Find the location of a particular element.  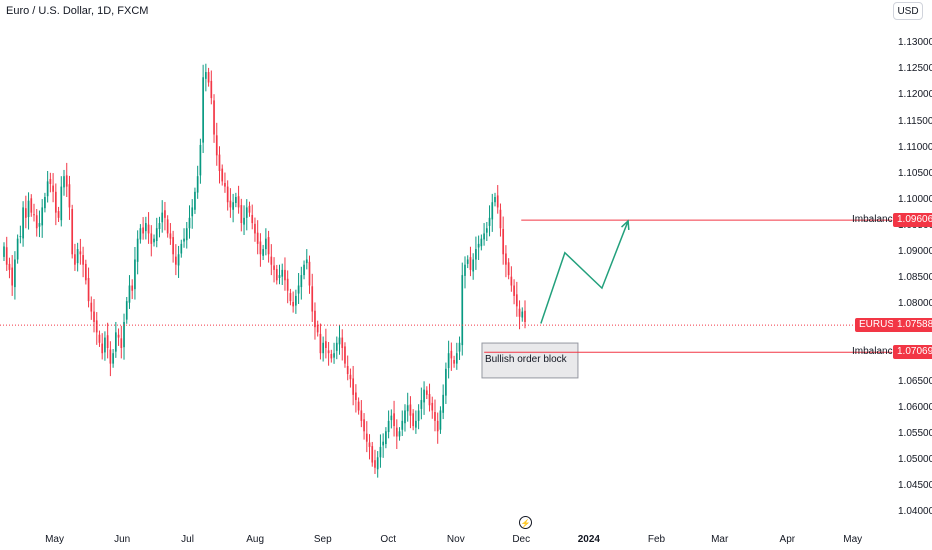

y-tick-label: 1.05000 is located at coordinates (915, 459).